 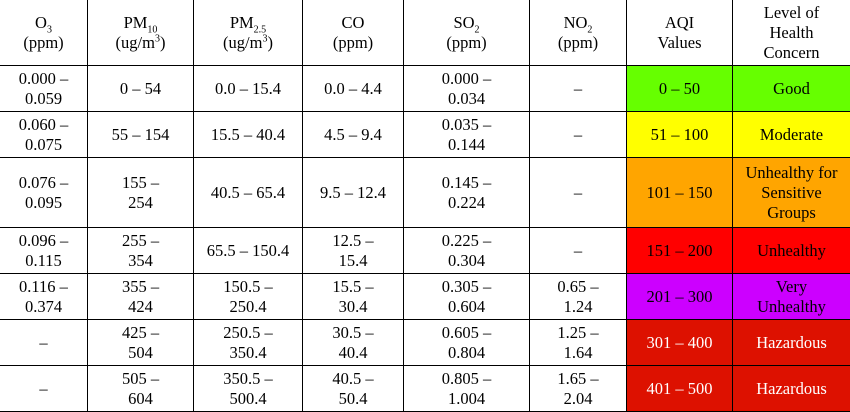 What do you see at coordinates (680, 33) in the screenshot?
I see `header-aqi: AQI Values` at bounding box center [680, 33].